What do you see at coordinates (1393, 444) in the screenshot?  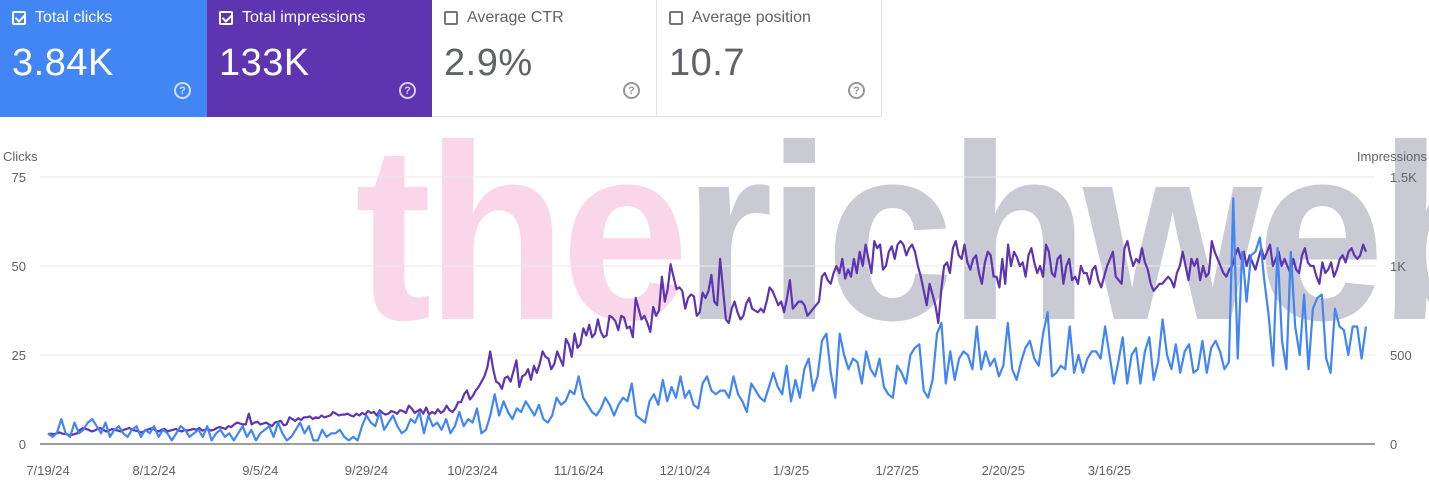 I see `y-right-tick-label: 0` at bounding box center [1393, 444].